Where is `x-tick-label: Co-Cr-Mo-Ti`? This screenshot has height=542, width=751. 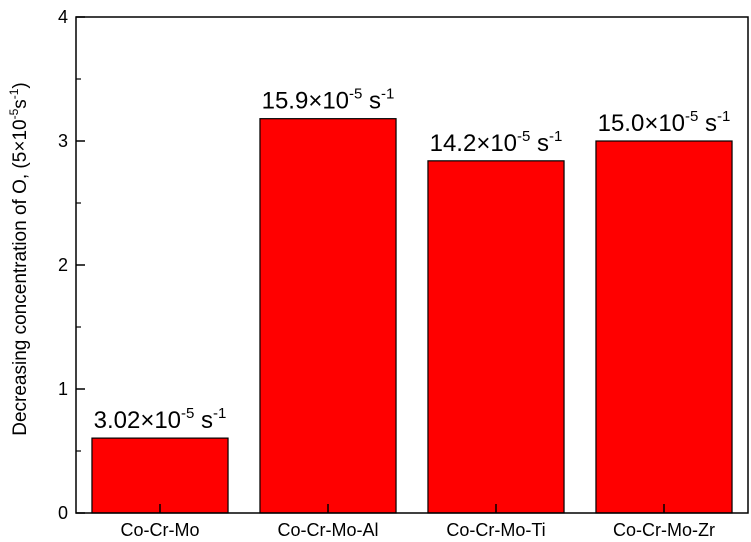 x-tick-label: Co-Cr-Mo-Ti is located at coordinates (495, 530).